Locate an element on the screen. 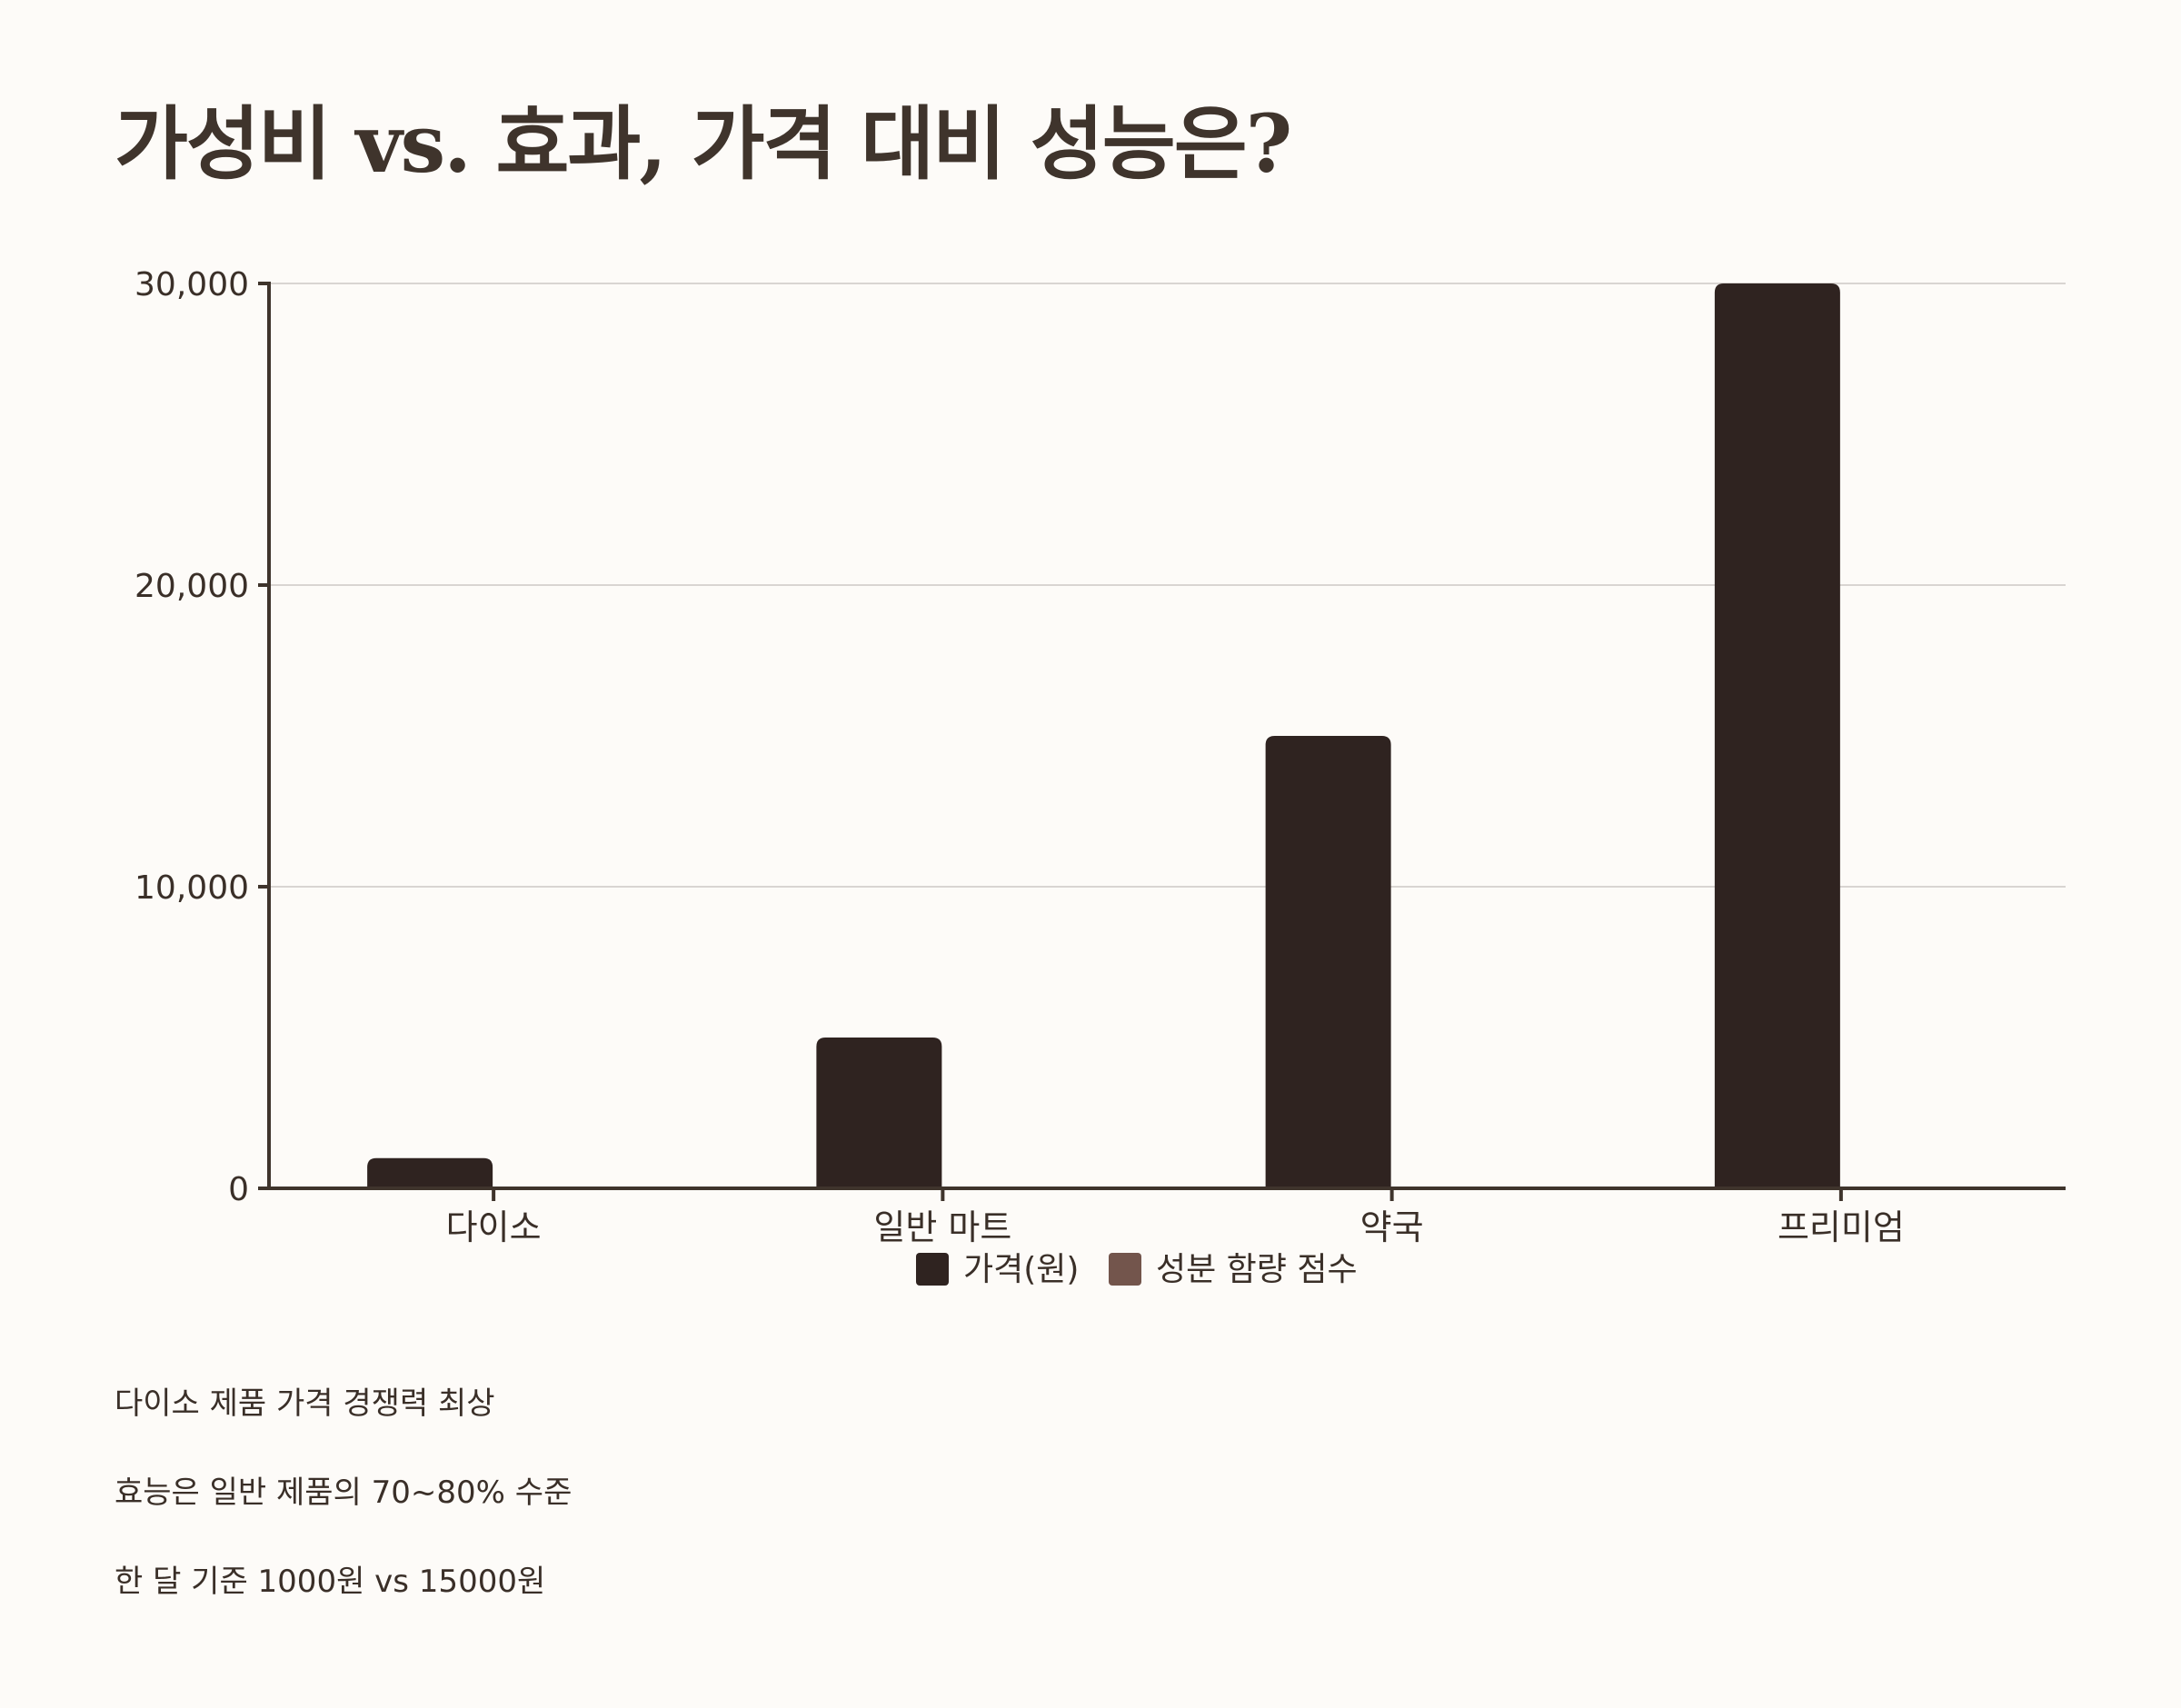  x-tick-label: 다이소 is located at coordinates (494, 1227).